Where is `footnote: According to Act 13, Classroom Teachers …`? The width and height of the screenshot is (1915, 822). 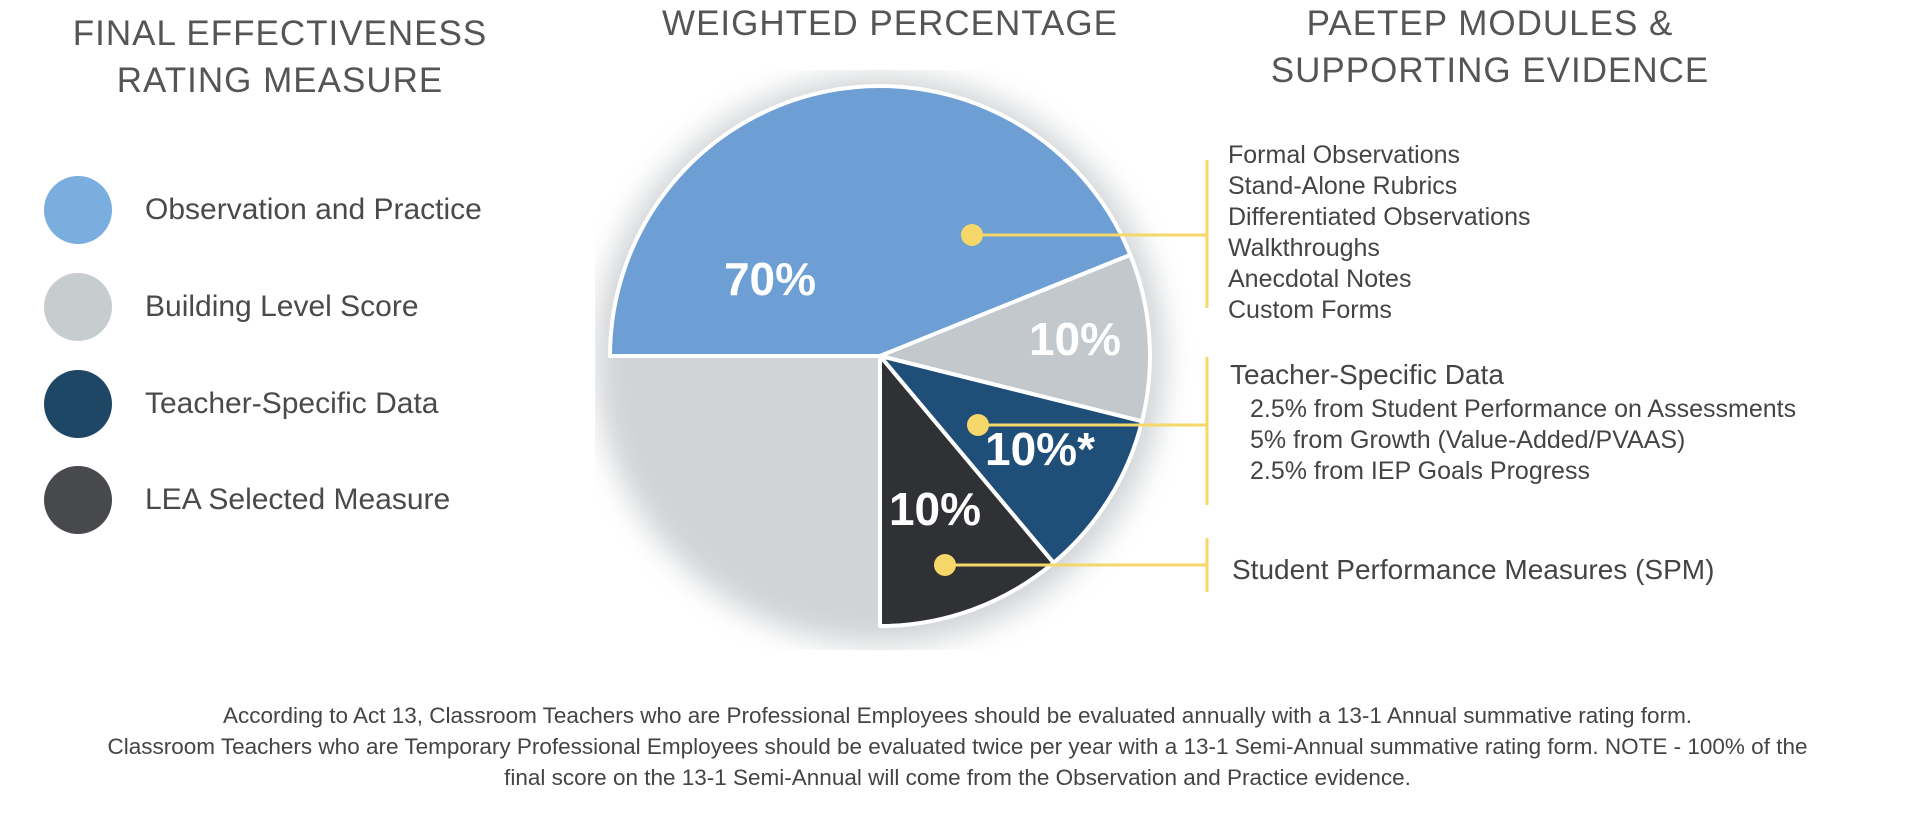 footnote: According to Act 13, Classroom Teachers … is located at coordinates (957, 746).